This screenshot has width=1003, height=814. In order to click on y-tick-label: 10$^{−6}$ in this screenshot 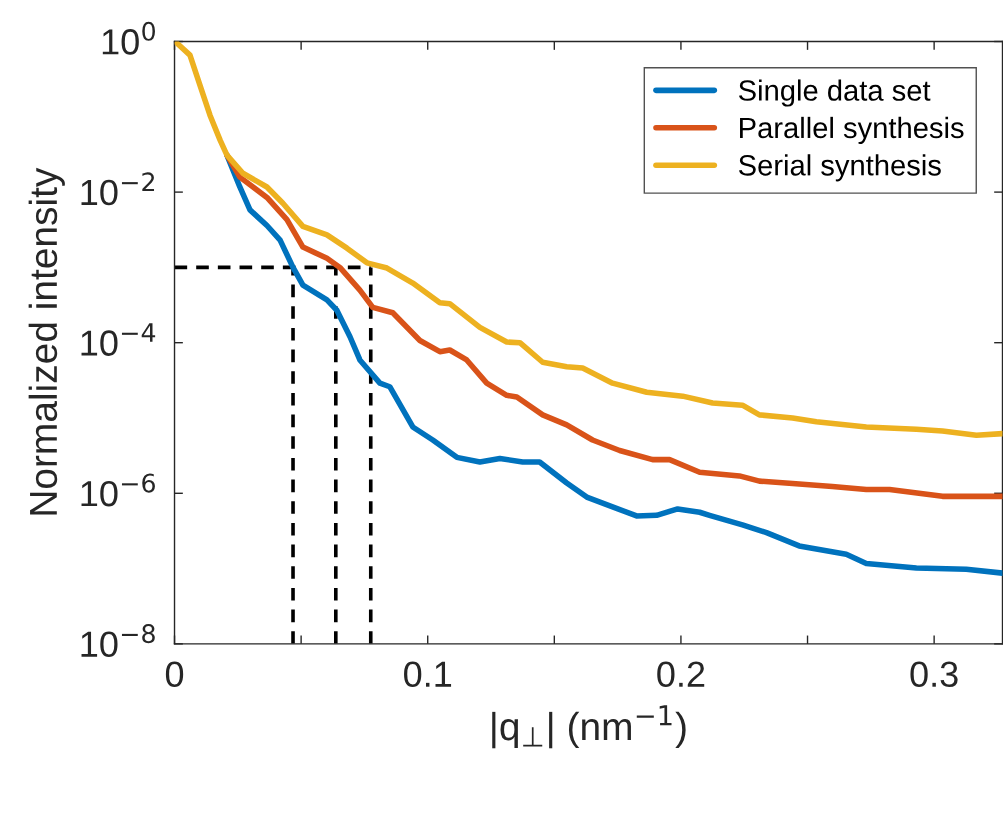, I will do `click(118, 490)`.